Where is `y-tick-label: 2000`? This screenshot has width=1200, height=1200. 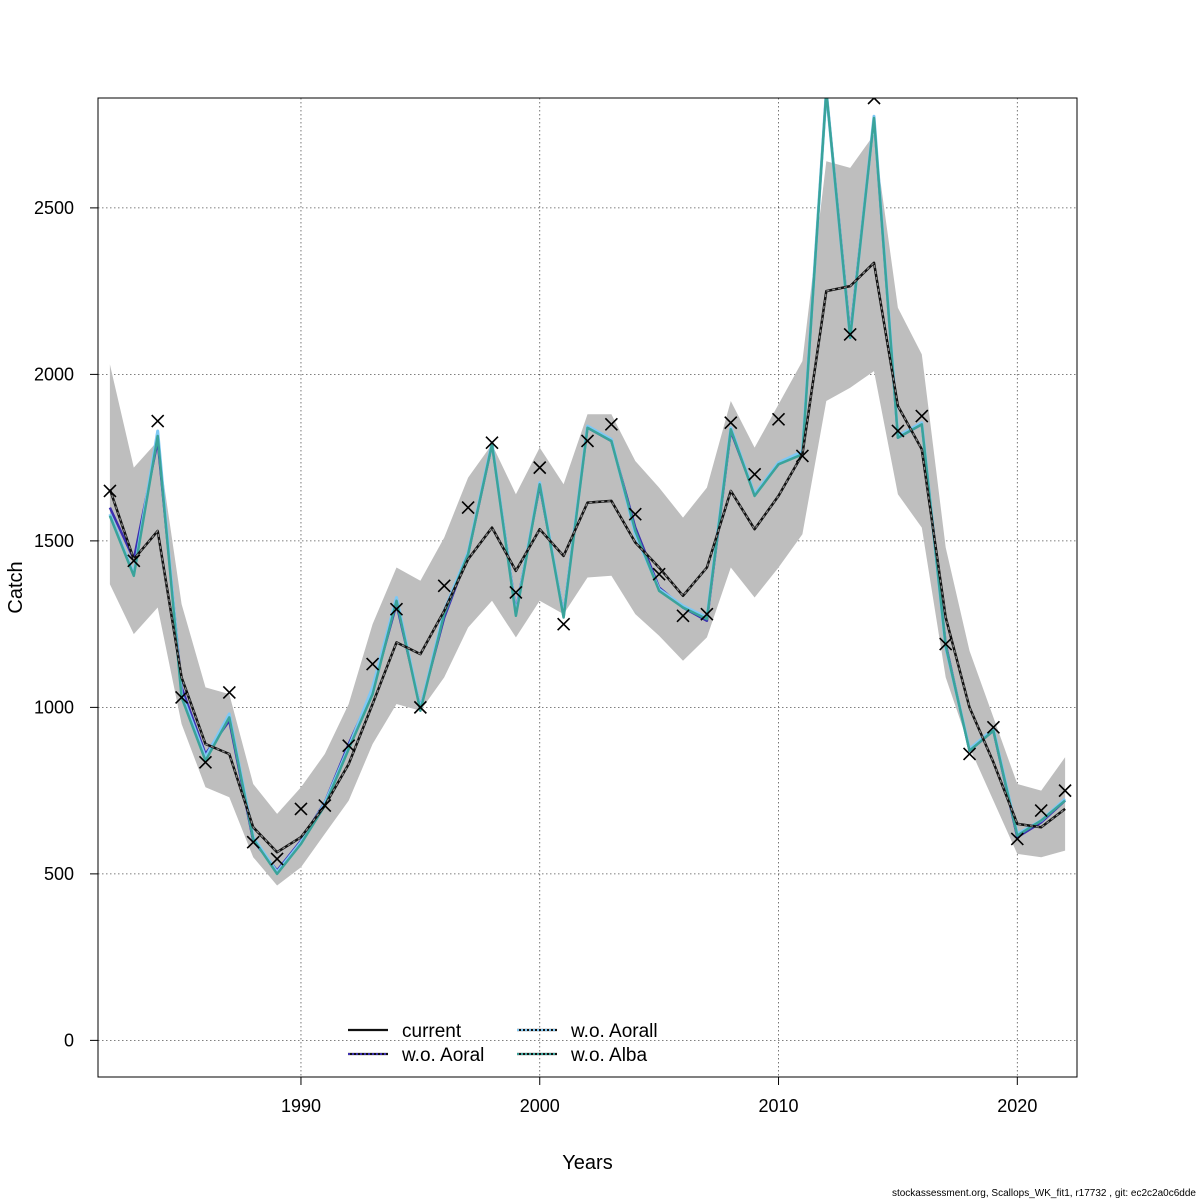 y-tick-label: 2000 is located at coordinates (54, 374).